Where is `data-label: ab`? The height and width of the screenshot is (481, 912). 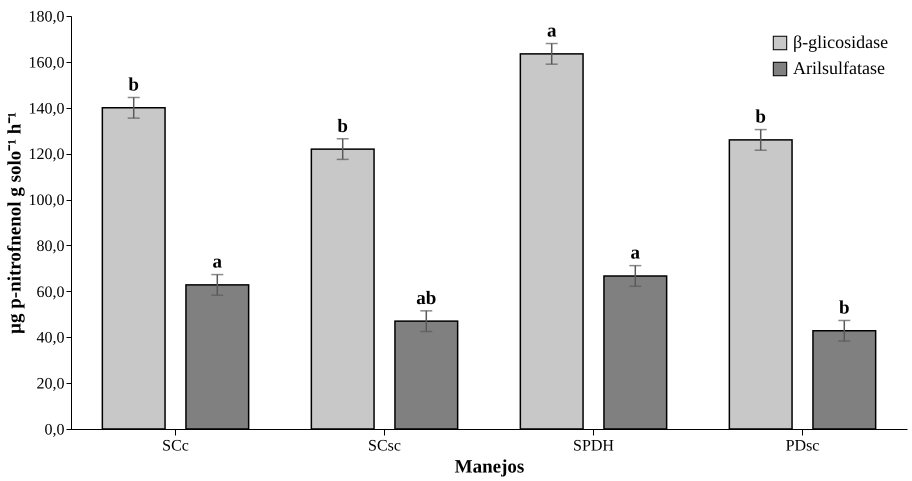
data-label: ab is located at coordinates (426, 298).